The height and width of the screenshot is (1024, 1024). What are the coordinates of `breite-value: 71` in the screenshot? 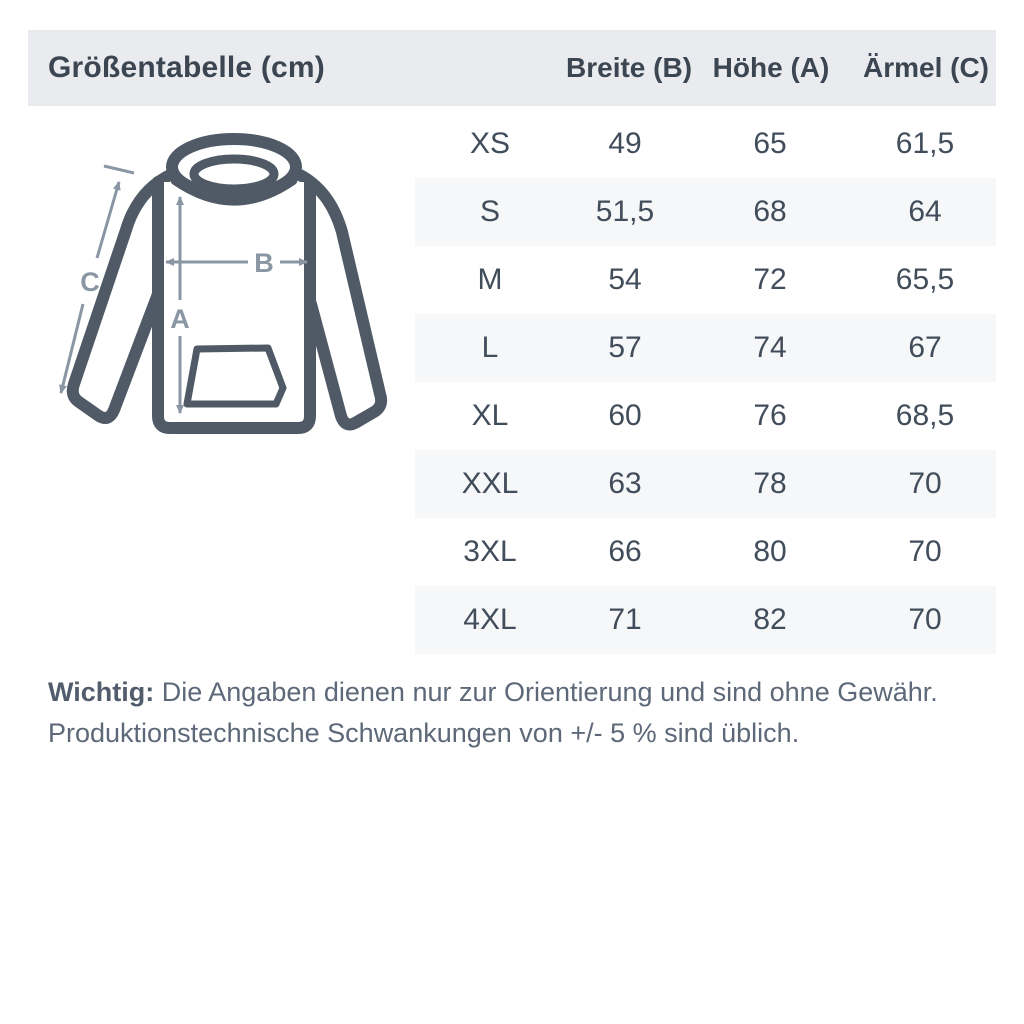 It's located at (625, 619).